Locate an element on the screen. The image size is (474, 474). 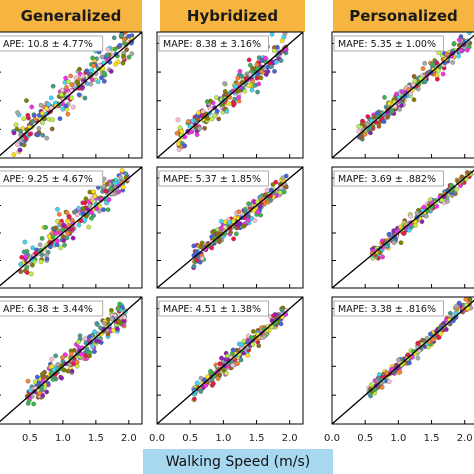
mape-annotation: MAPE: 3.38 ± .816% is located at coordinates (388, 308).